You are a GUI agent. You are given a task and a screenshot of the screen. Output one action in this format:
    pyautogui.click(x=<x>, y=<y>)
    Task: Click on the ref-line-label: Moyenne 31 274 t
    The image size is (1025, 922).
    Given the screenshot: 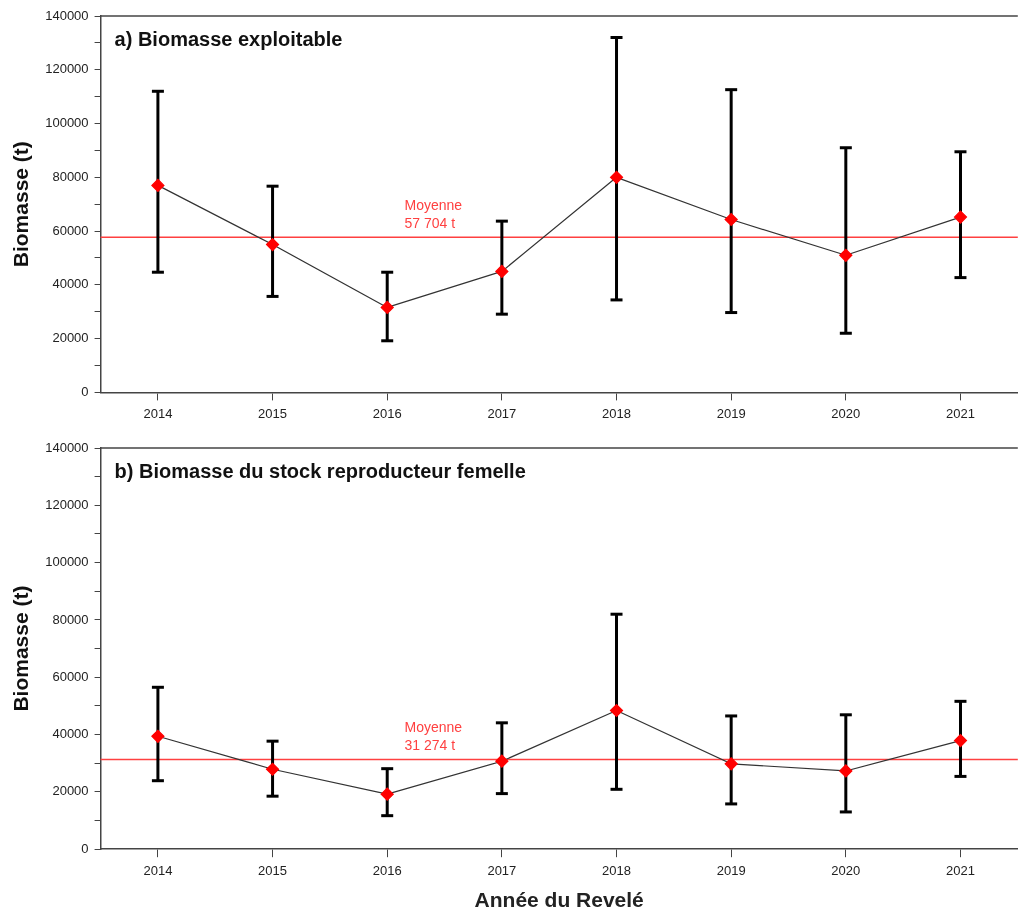 What is the action you would take?
    pyautogui.click(x=433, y=736)
    